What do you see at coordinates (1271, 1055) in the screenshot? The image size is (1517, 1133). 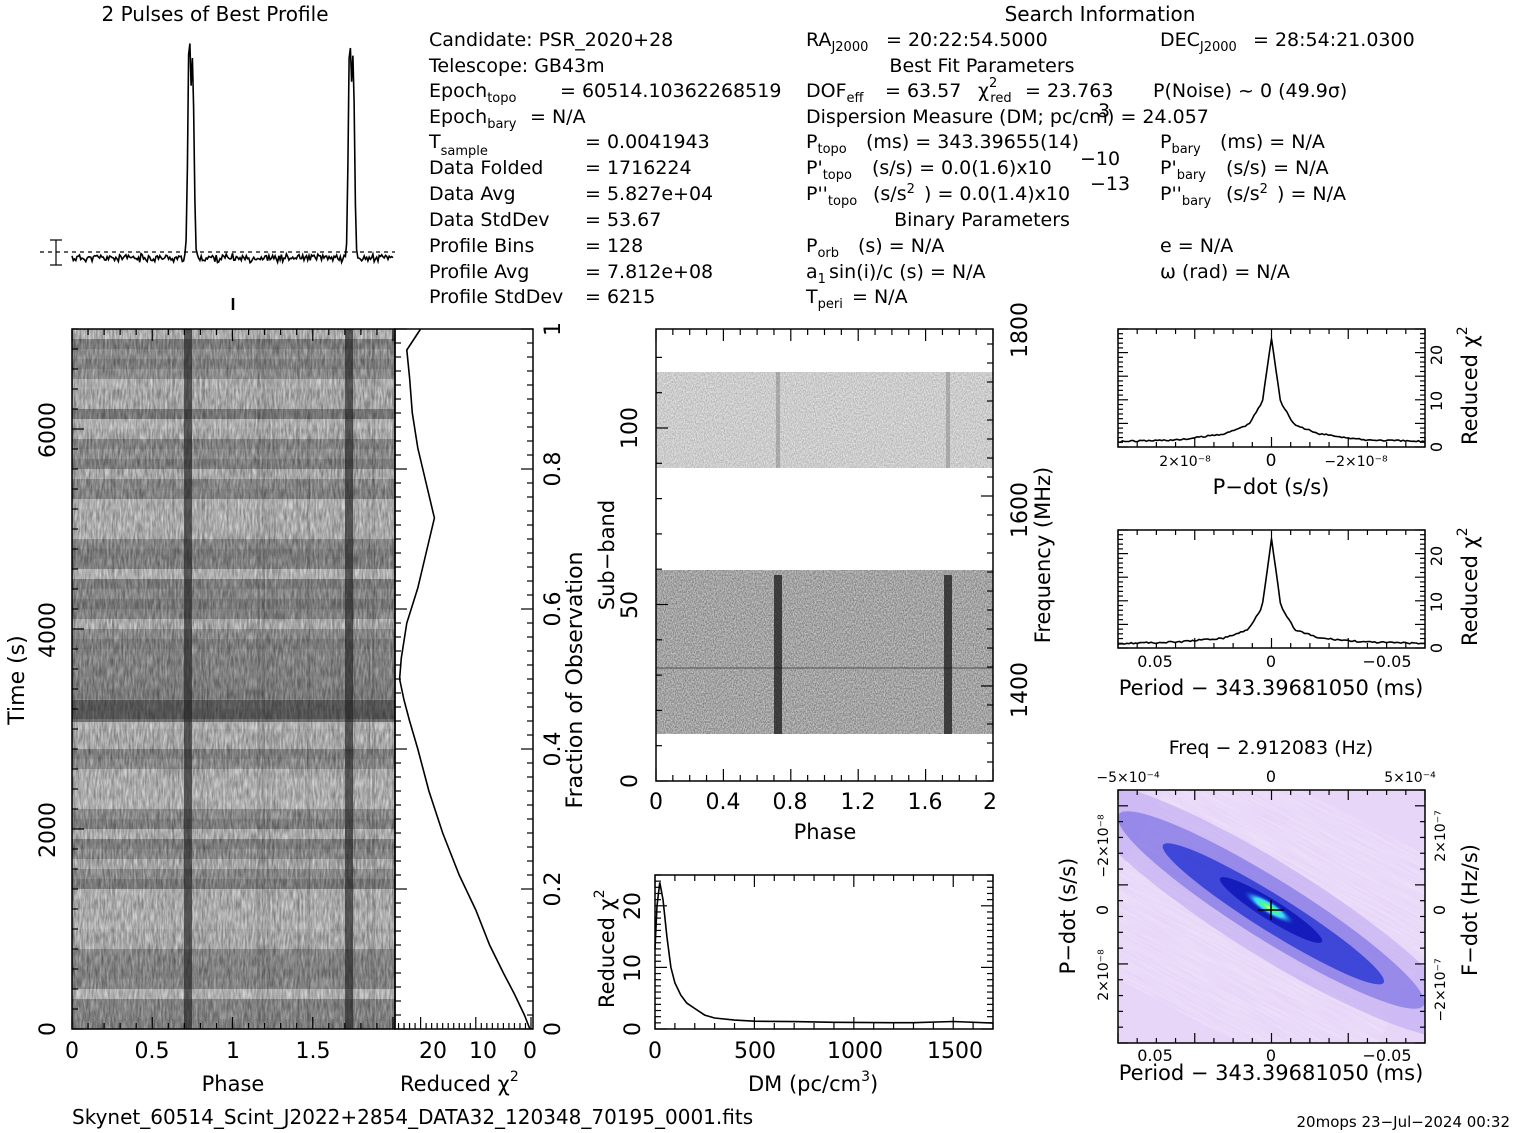 I see `pp-xtick-1: 0` at bounding box center [1271, 1055].